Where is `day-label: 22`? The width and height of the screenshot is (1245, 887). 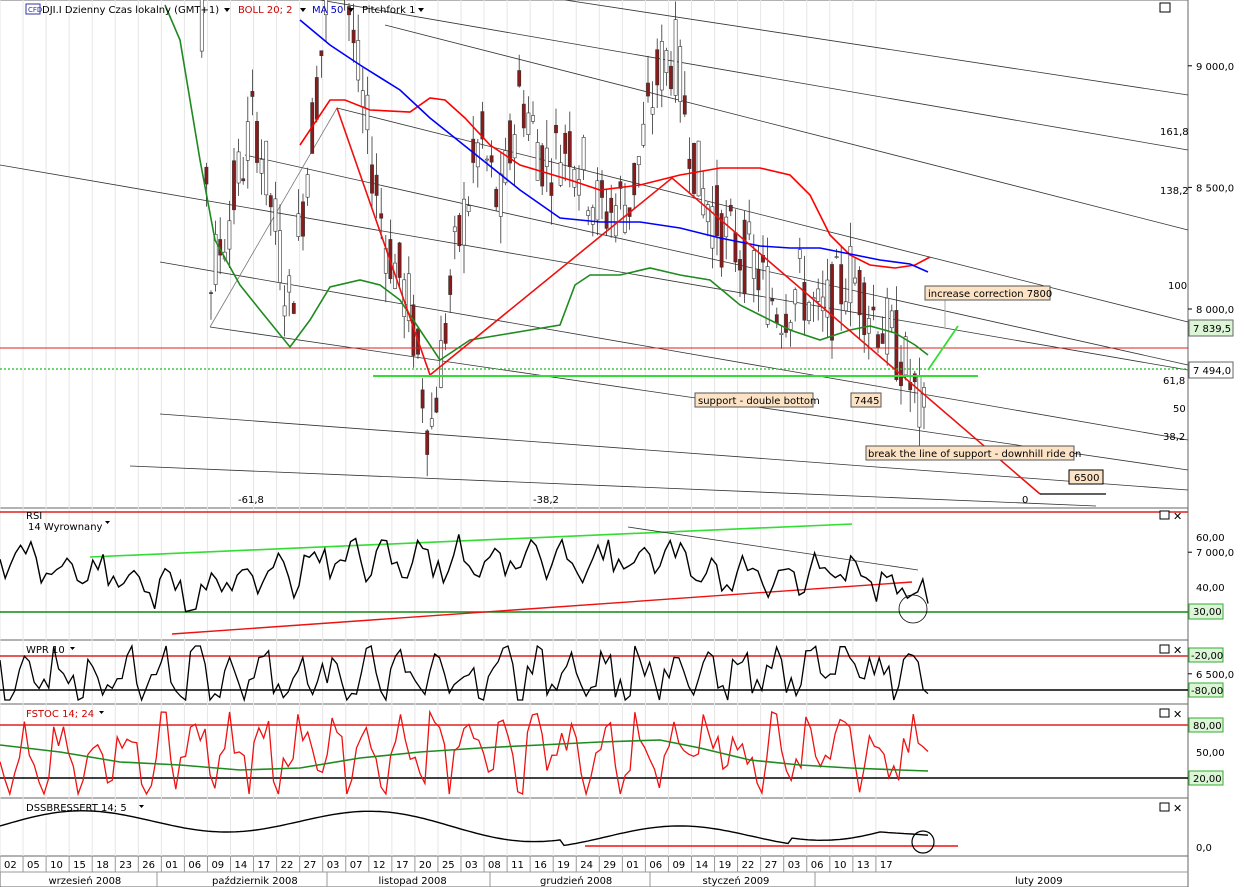
day-label: 22 is located at coordinates (748, 865).